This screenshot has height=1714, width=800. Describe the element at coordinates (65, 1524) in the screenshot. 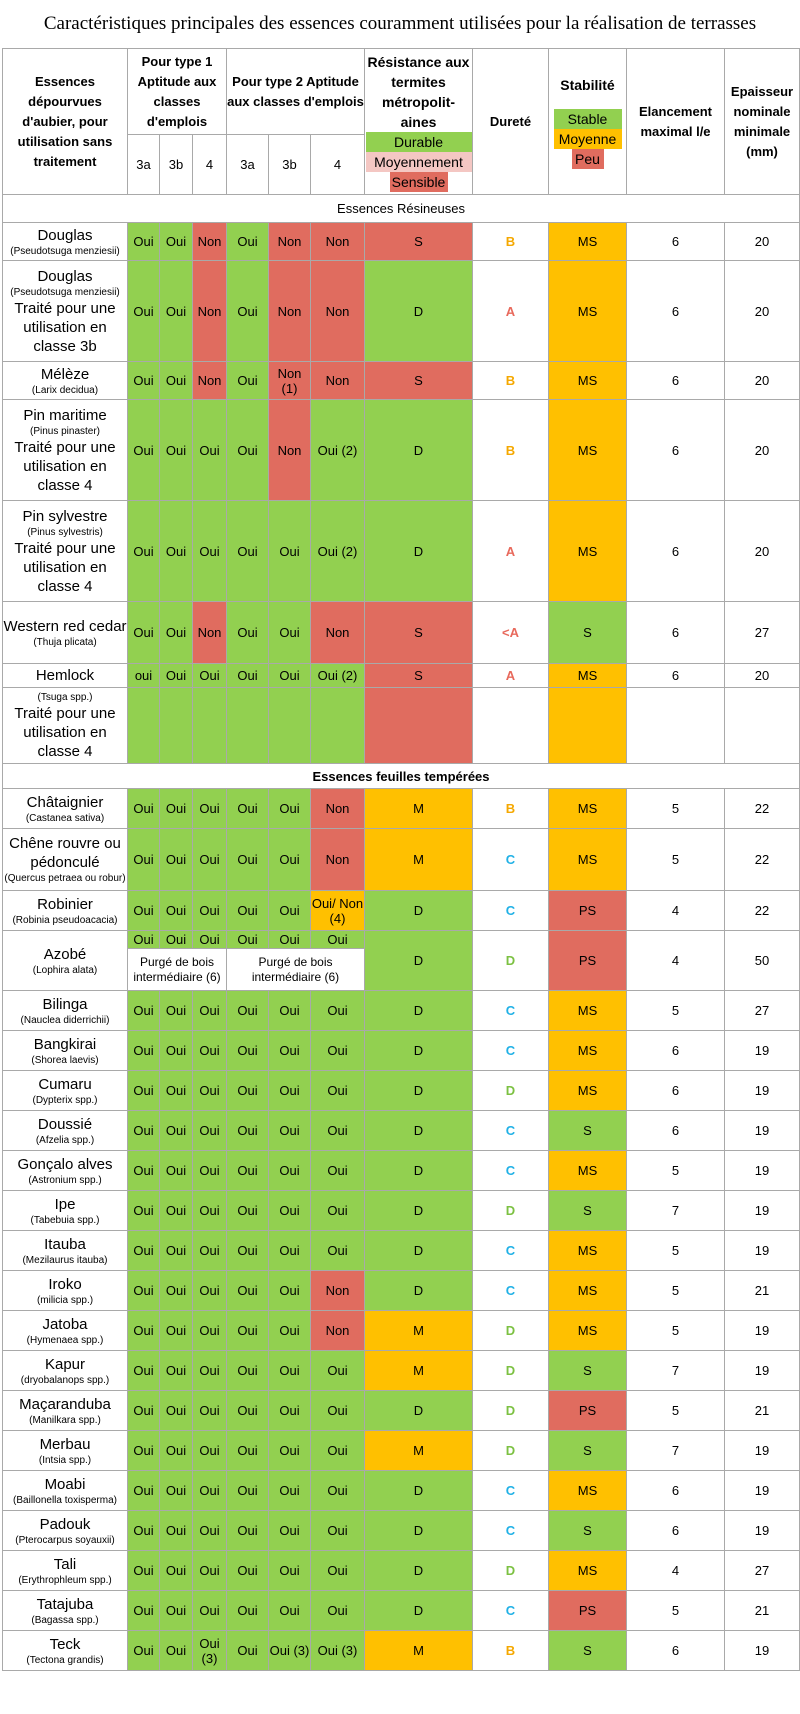

I see `species-name: Padouk` at that location.